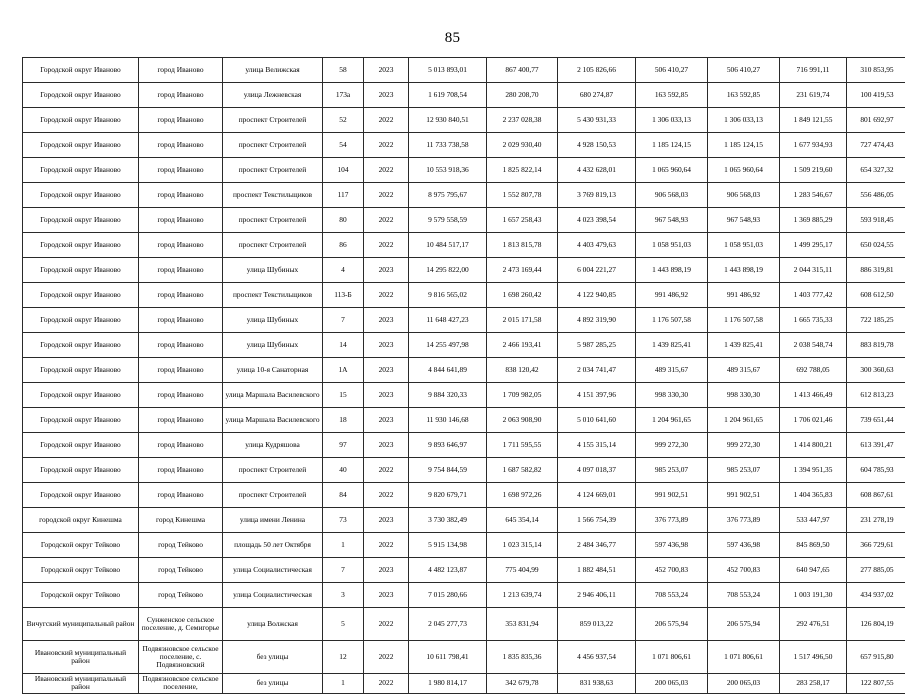 This screenshot has width=905, height=694. What do you see at coordinates (744, 595) in the screenshot?
I see `cell-amount_5: 708 553,24` at bounding box center [744, 595].